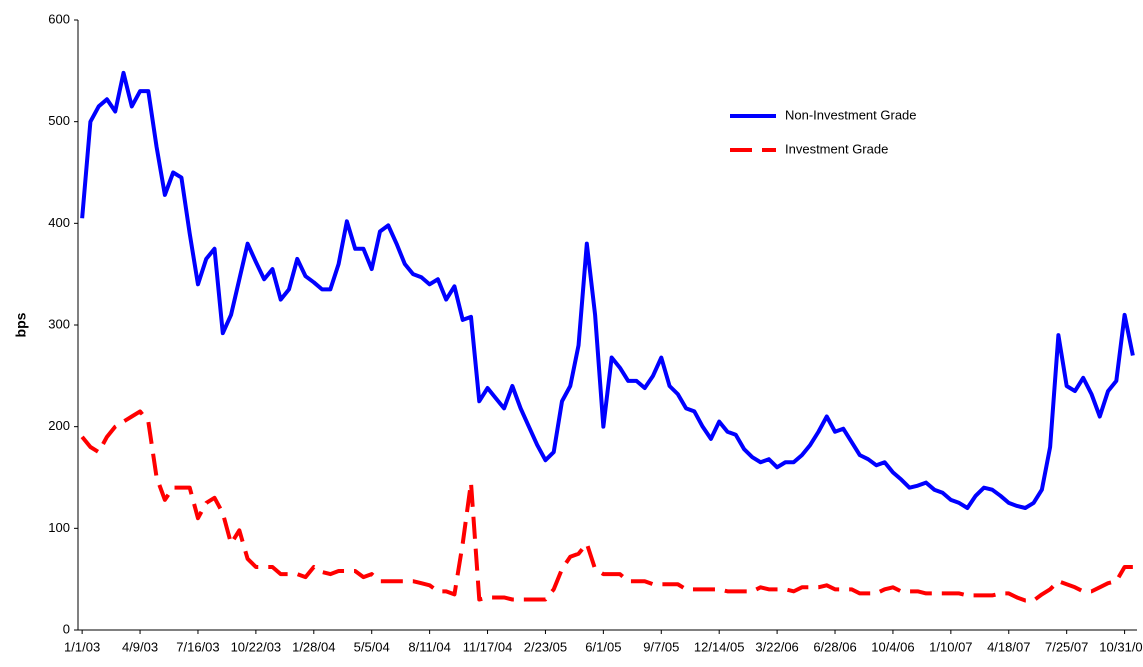 The height and width of the screenshot is (667, 1143). What do you see at coordinates (59, 425) in the screenshot?
I see `y-tick-label: 200` at bounding box center [59, 425].